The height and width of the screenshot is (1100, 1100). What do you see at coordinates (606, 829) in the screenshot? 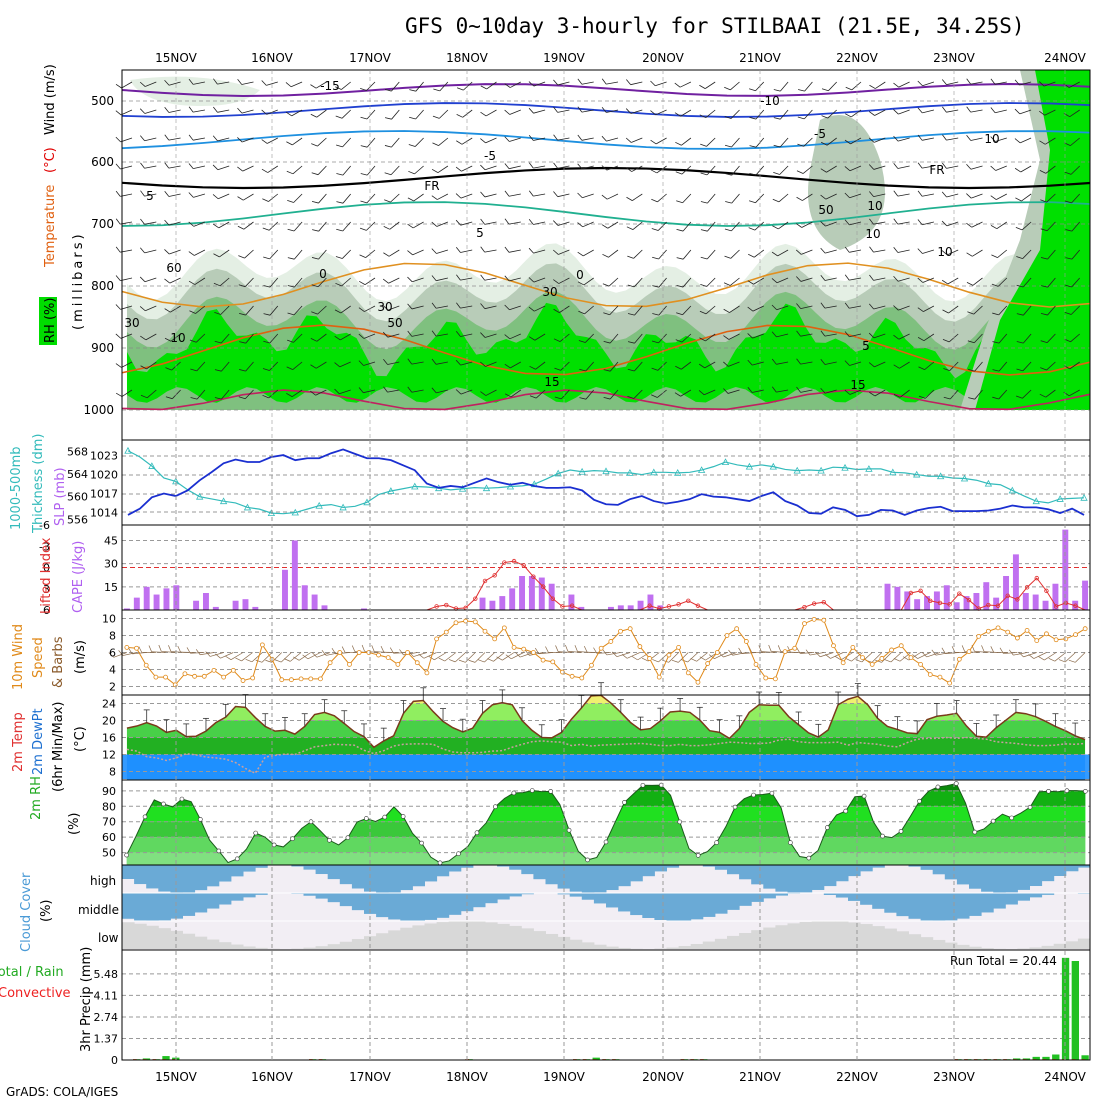
I see `rh-band` at bounding box center [606, 829].